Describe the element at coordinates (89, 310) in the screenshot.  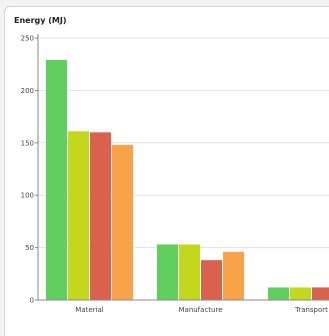
I see `x-tick-label: Material` at that location.